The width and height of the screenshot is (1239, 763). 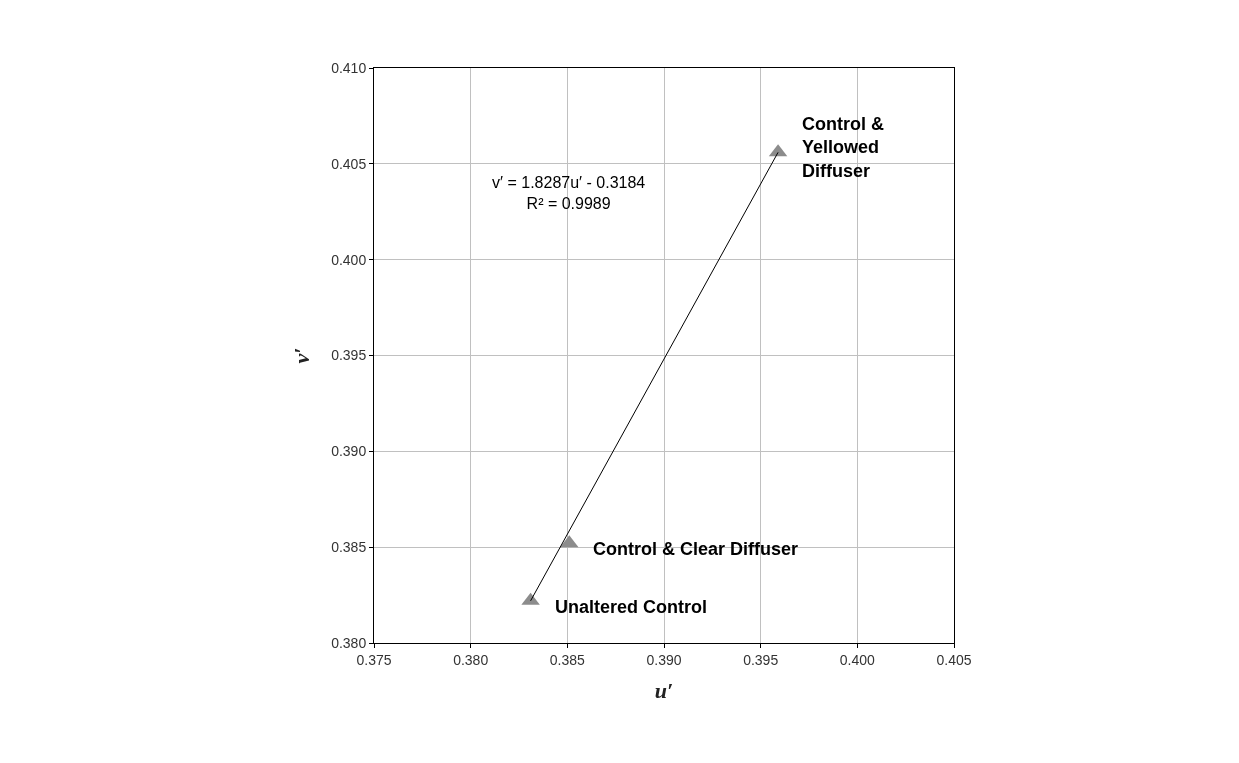 I want to click on x-tick-label: 0.390, so click(x=664, y=659).